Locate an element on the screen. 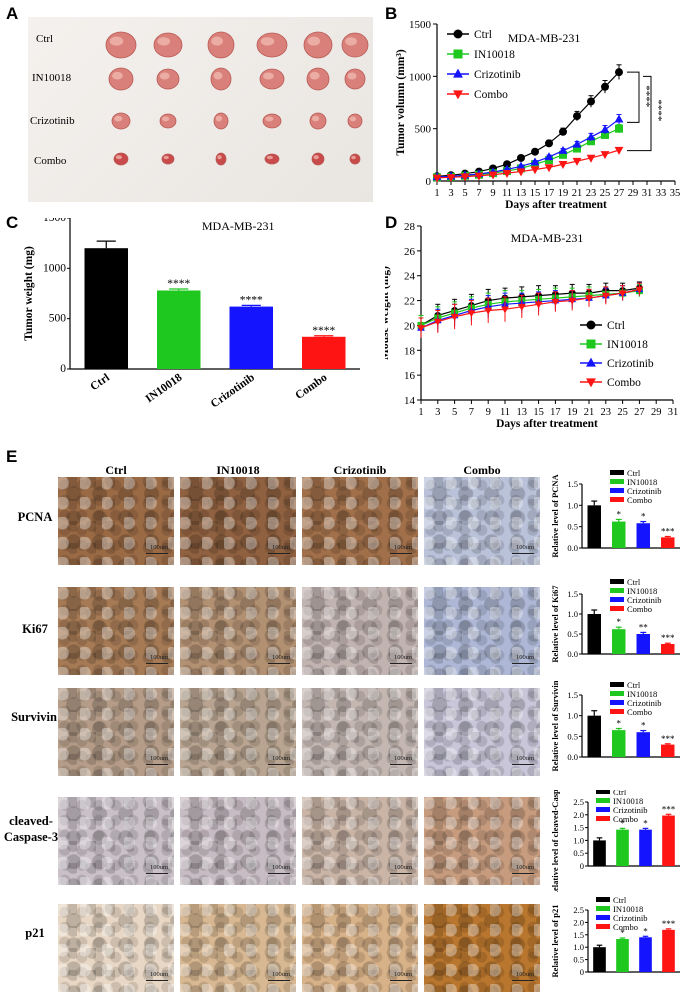  x-tick-label: 33 is located at coordinates (661, 193).